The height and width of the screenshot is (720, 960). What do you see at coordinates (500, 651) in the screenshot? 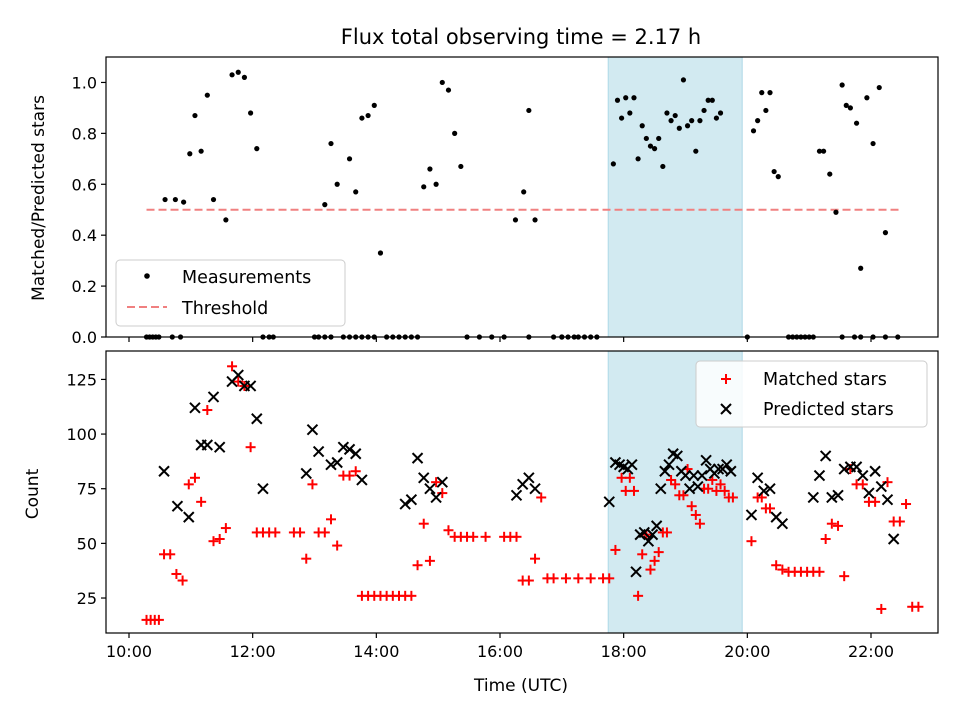
I see `x-tick-label: 16:00` at bounding box center [500, 651].